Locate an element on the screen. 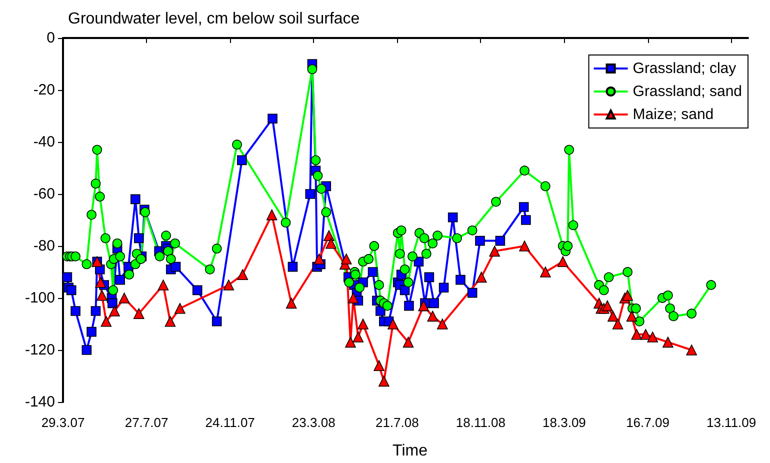  x-tick-label: 21.7.08 is located at coordinates (397, 422).